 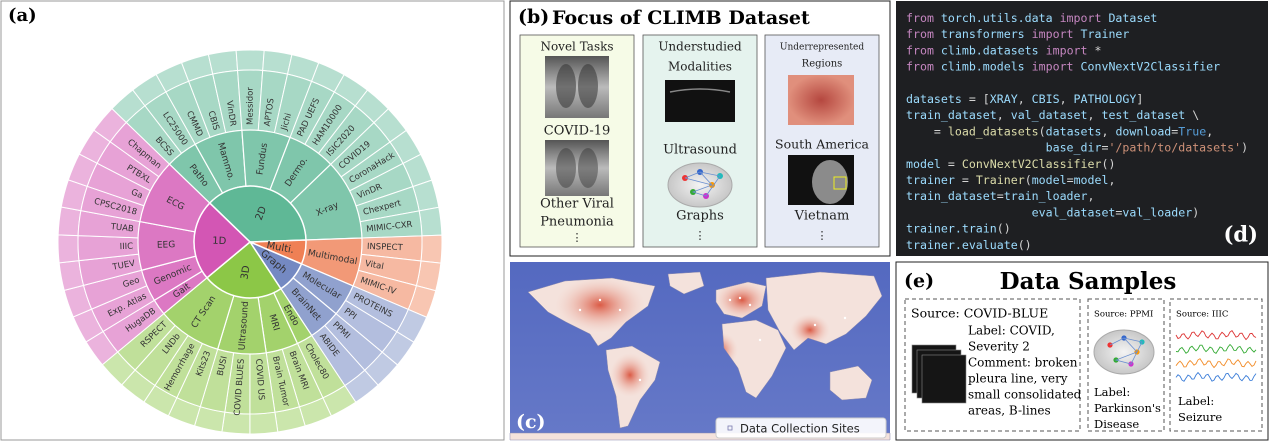 I want to click on column-text: Understudied, so click(x=700, y=47).